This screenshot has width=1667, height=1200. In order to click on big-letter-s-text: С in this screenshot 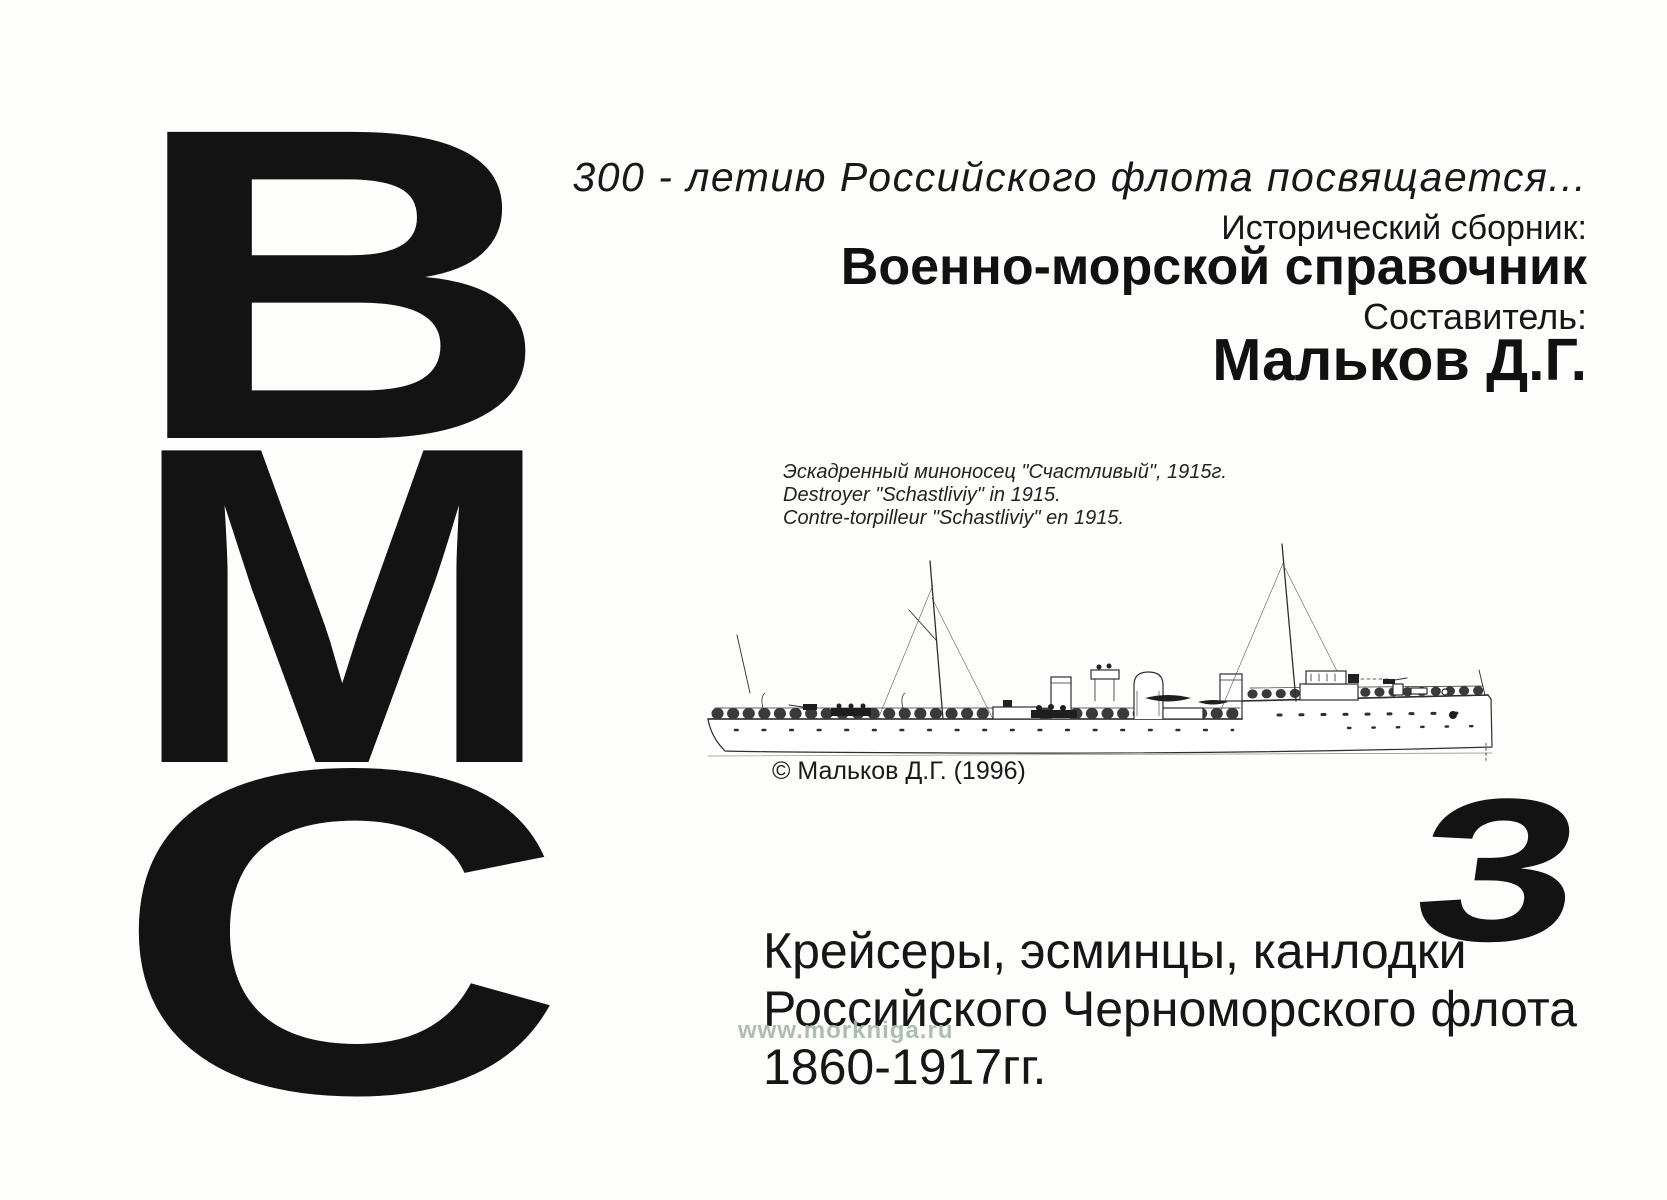, I will do `click(340, 932)`.